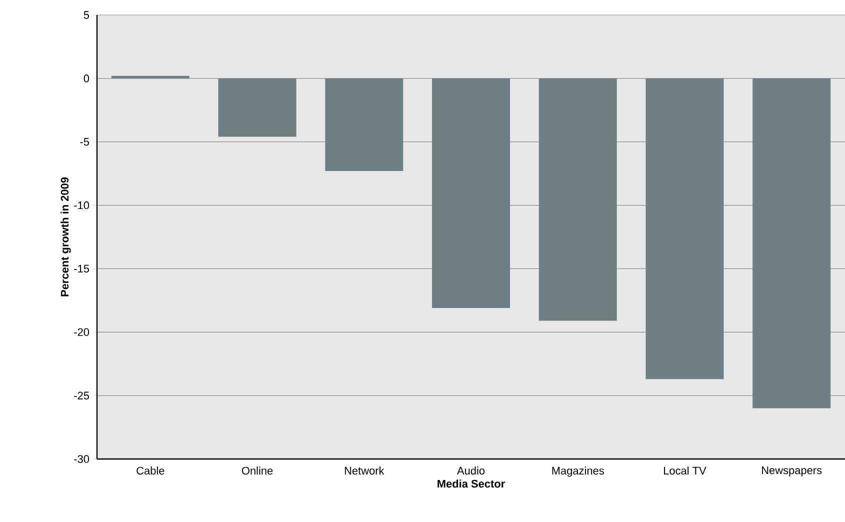  Describe the element at coordinates (85, 142) in the screenshot. I see `y-tick-label: -5` at that location.